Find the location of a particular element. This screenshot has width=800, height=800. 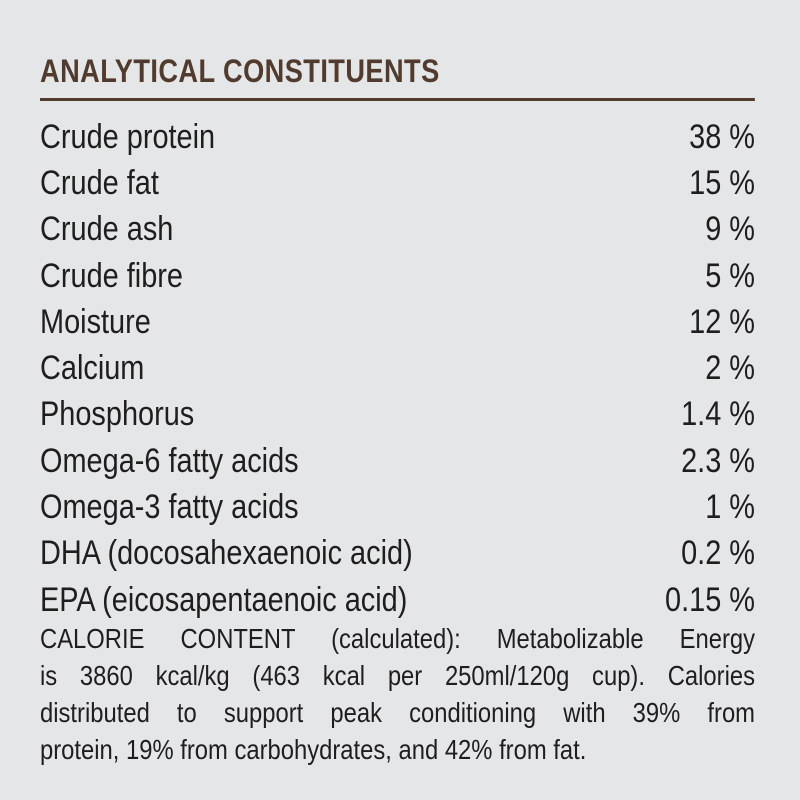

table-row: EPA (eicosapentaenoic acid) 0.15 % is located at coordinates (397, 600).